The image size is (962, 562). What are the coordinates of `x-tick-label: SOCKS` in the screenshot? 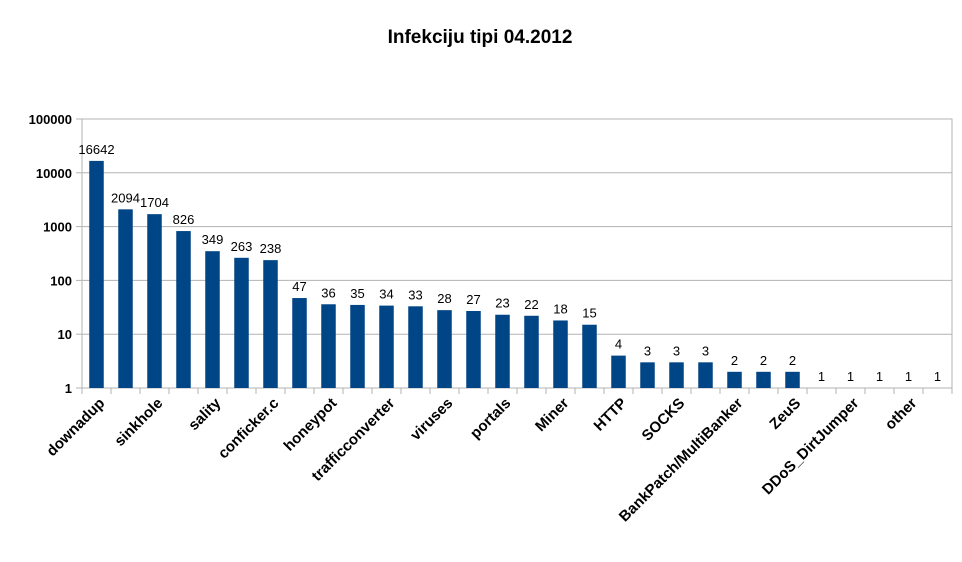 It's located at (664, 420).